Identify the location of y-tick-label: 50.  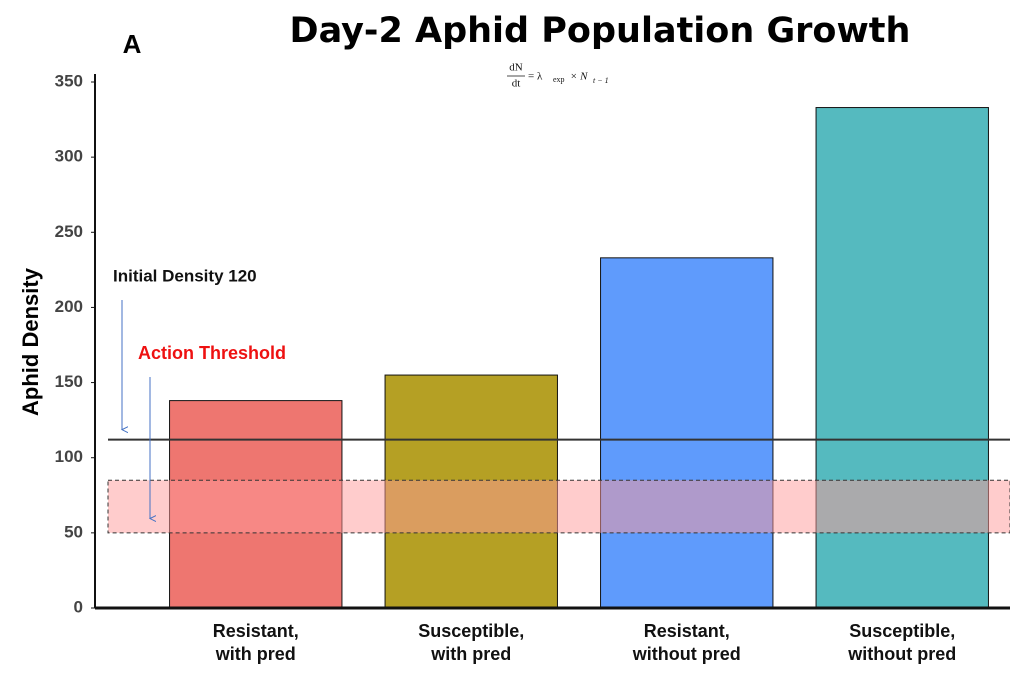
(73, 531).